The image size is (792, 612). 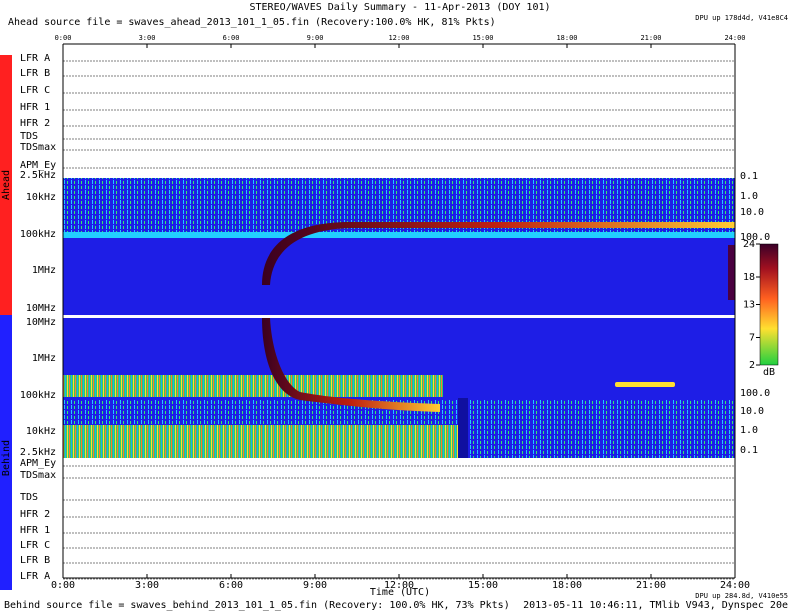 What do you see at coordinates (483, 585) in the screenshot?
I see `time-label-bottom: 15:00` at bounding box center [483, 585].